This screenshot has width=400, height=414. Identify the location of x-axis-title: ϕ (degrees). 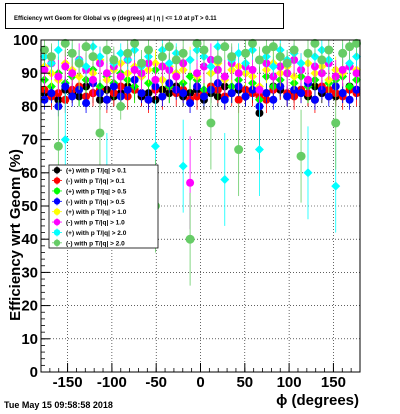
(317, 400).